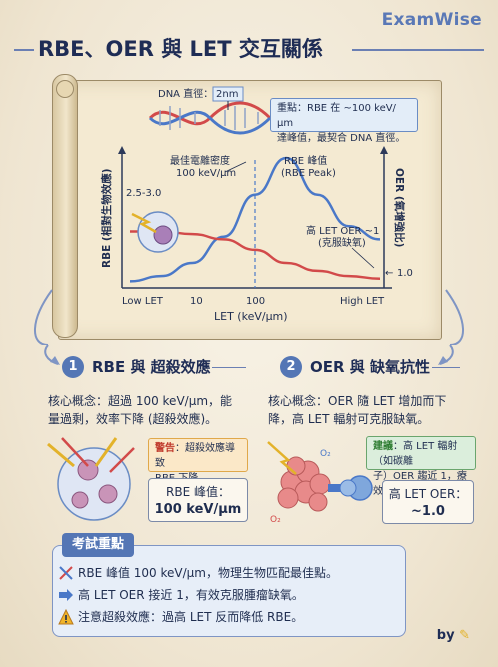 This screenshot has height=667, width=498. Describe the element at coordinates (255, 219) in the screenshot. I see `series-rbe-line` at that location.